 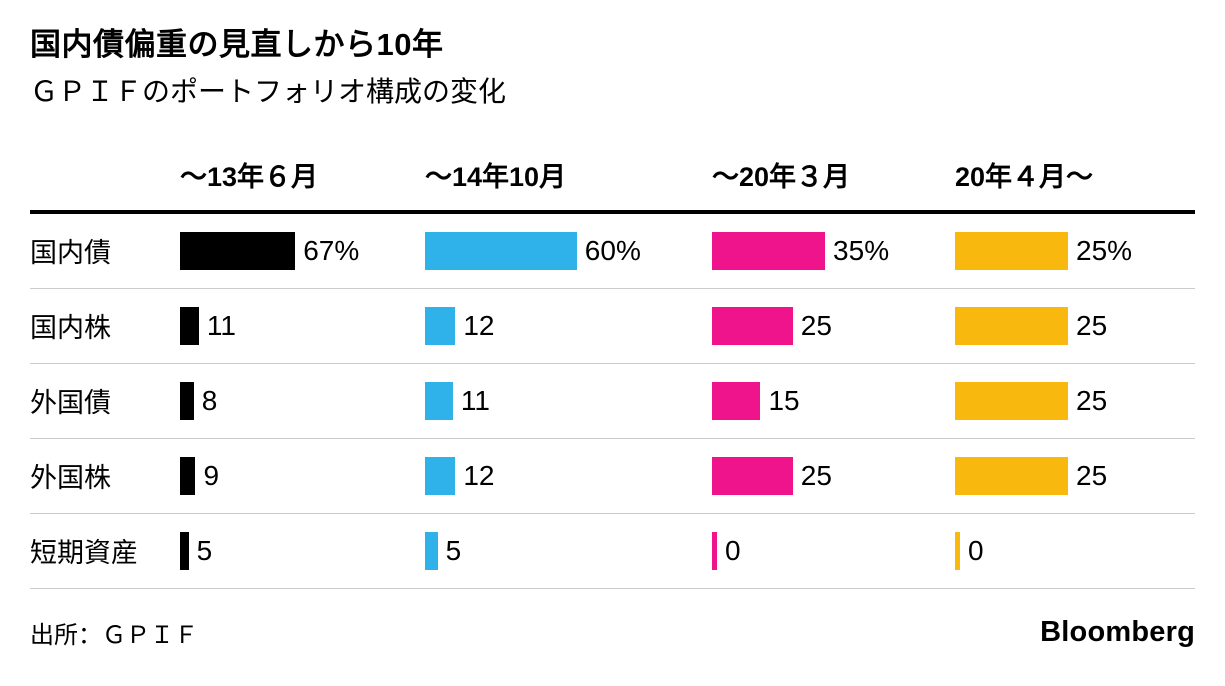 I want to click on column-headers: ～13年６月 ～14年10月 ～20年３月 20年４月～, so click(x=612, y=182).